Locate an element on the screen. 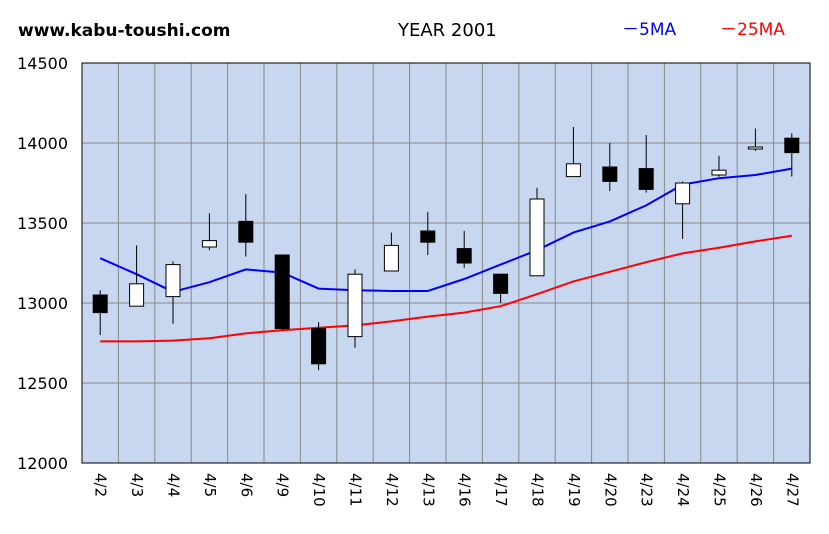  x-tick-label: 4/24 is located at coordinates (683, 490).